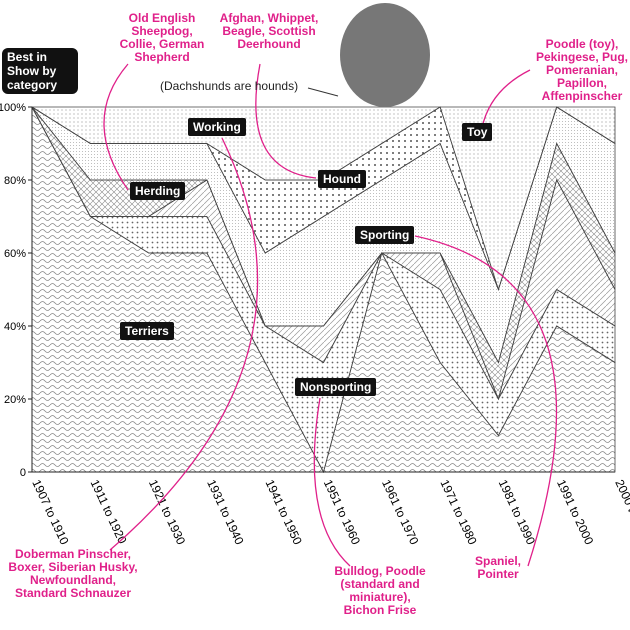 The image size is (630, 630). I want to click on x-tick-label: 1941 to 1950, so click(283, 512).